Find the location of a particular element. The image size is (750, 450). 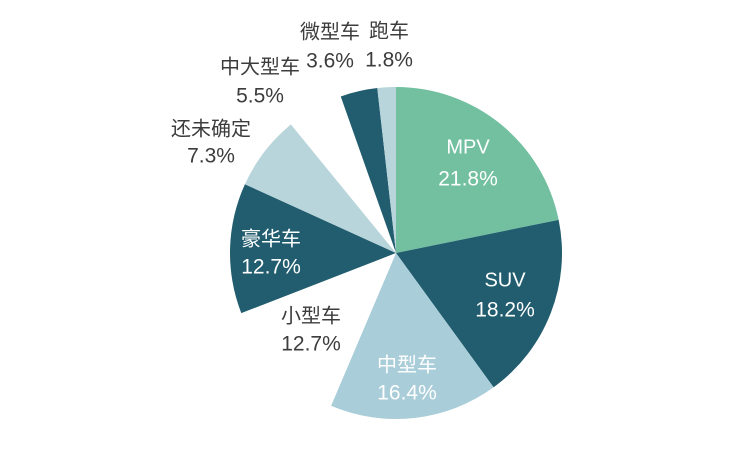

pie-slice-suv is located at coordinates (479, 303).